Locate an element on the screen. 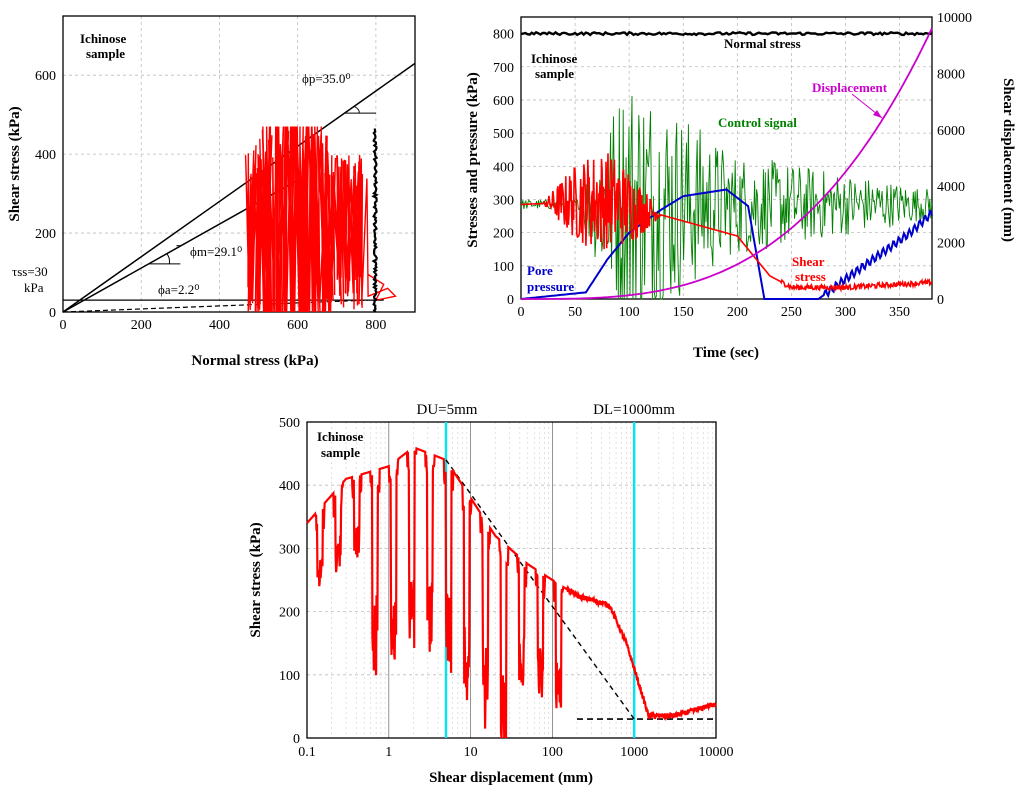 This screenshot has width=1026, height=793. p3-ytick-label: 400 is located at coordinates (289, 486).